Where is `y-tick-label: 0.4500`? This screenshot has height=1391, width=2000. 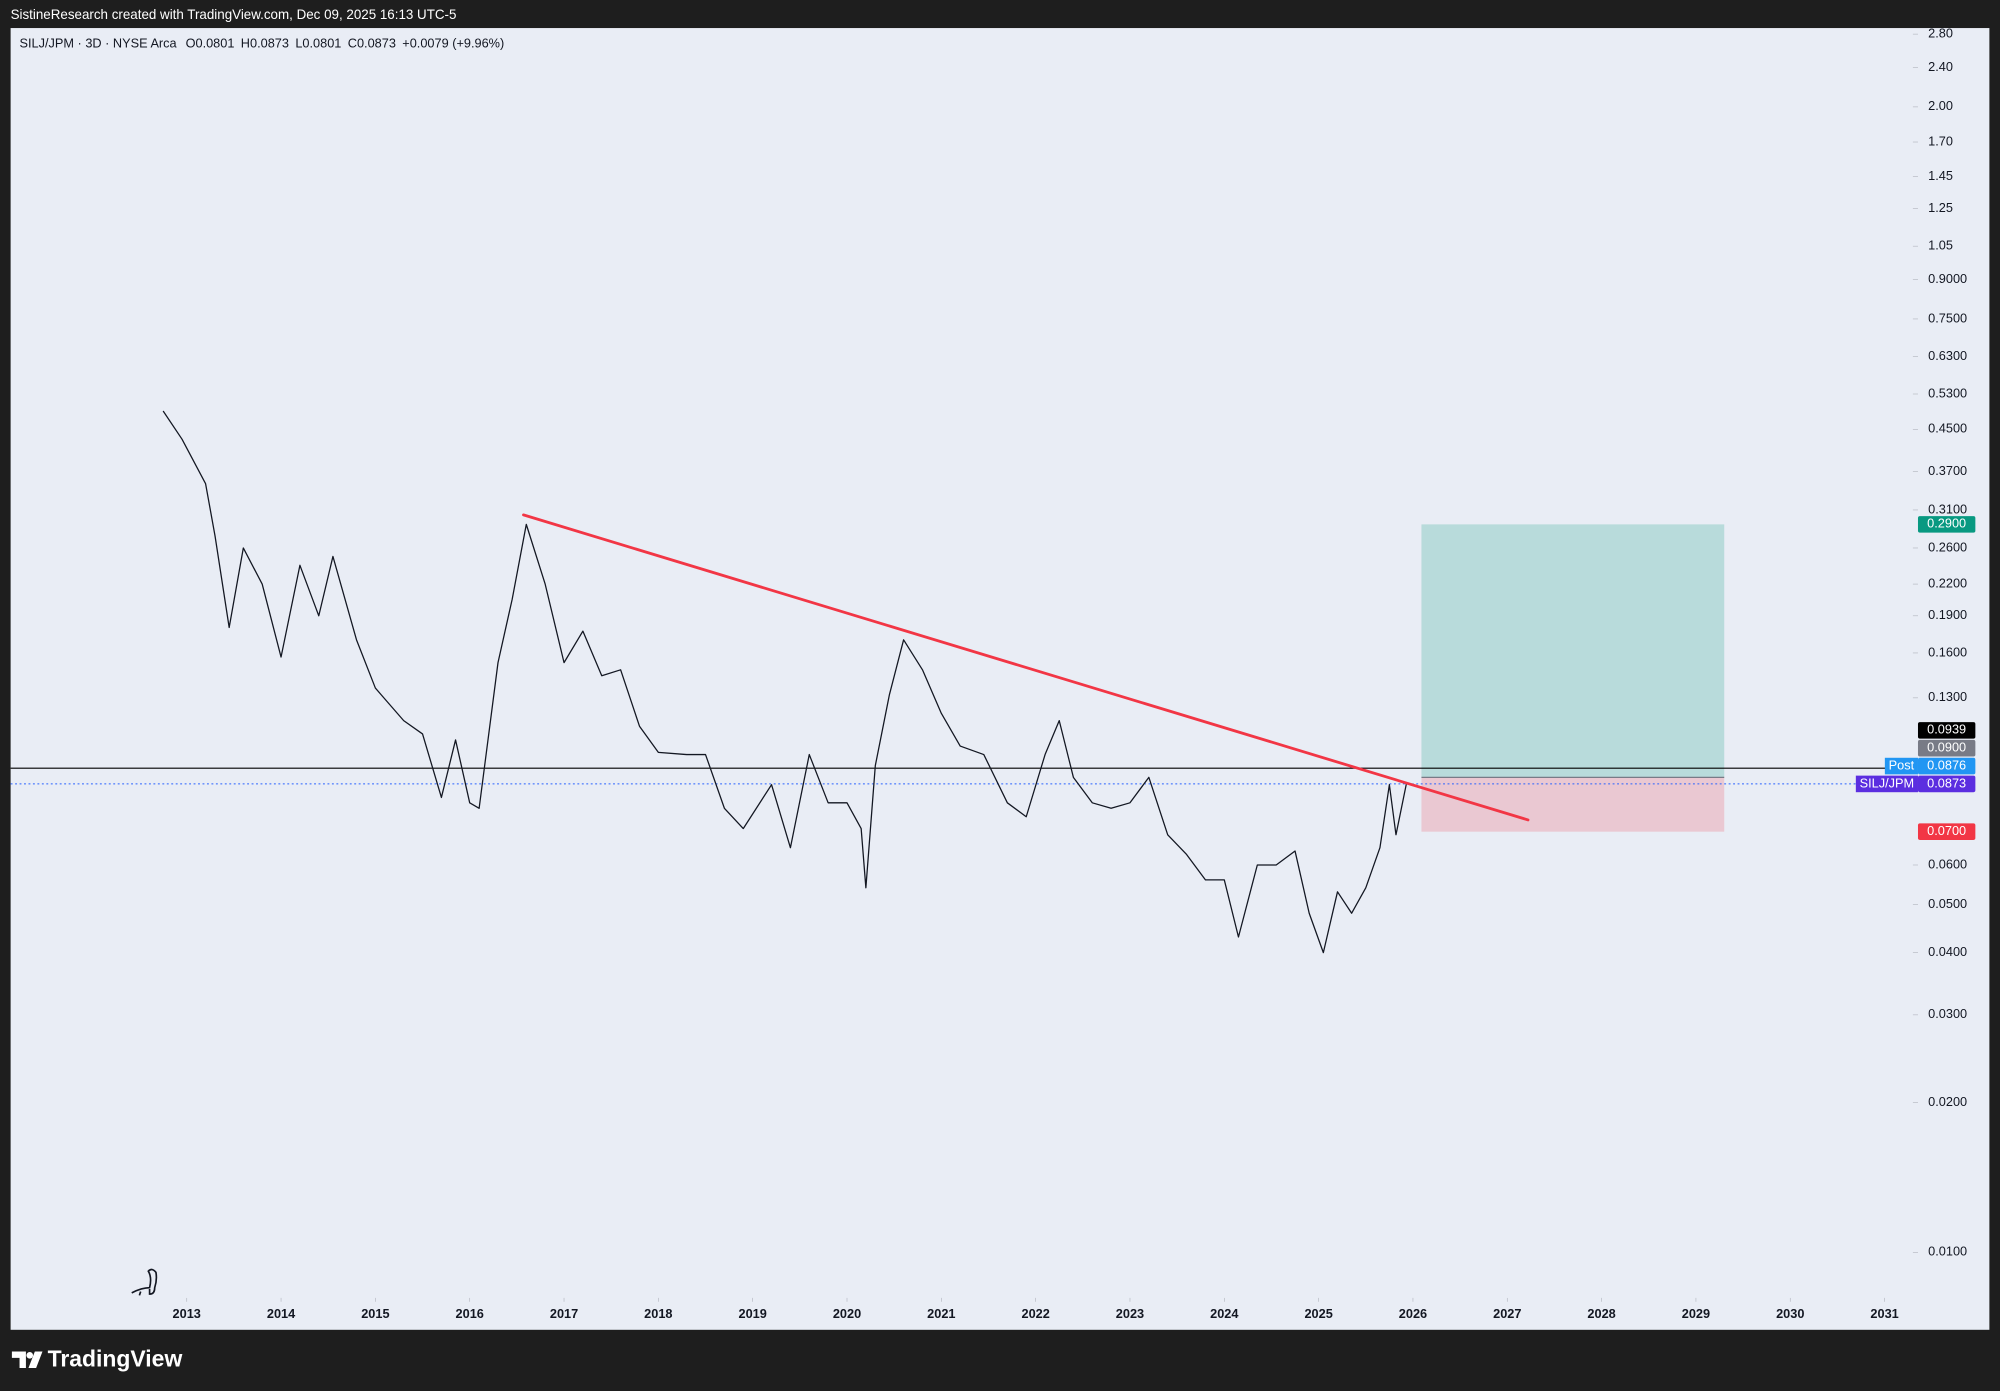 y-tick-label: 0.4500 is located at coordinates (1947, 428).